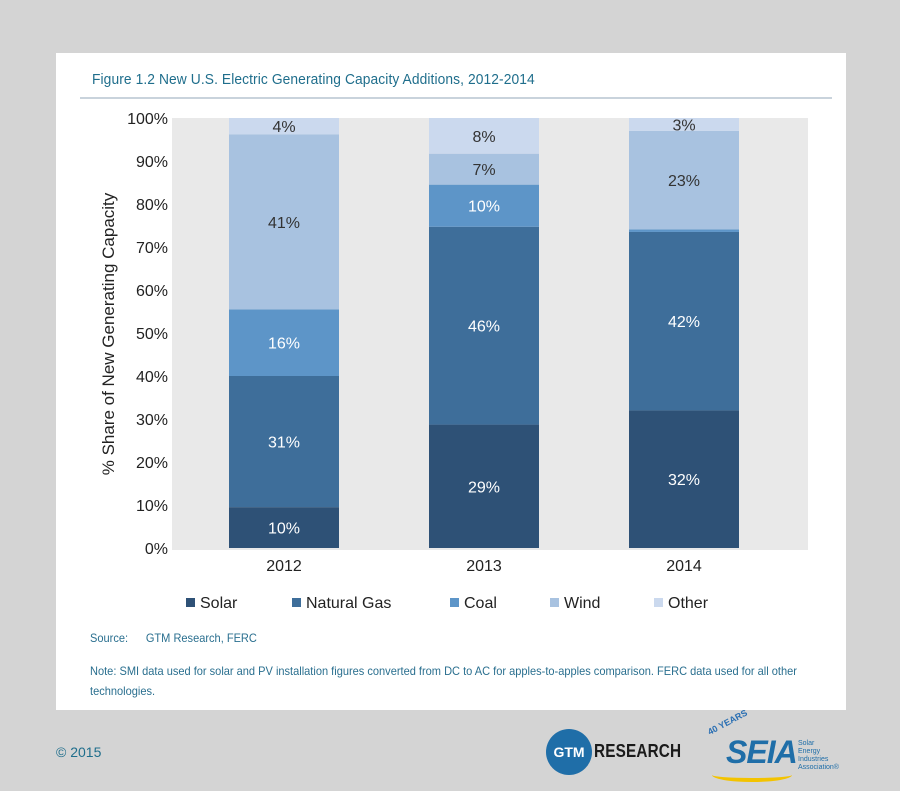 The image size is (900, 791). What do you see at coordinates (818, 755) in the screenshot?
I see `seia-subtitle: Solar Energy Industries Association®` at bounding box center [818, 755].